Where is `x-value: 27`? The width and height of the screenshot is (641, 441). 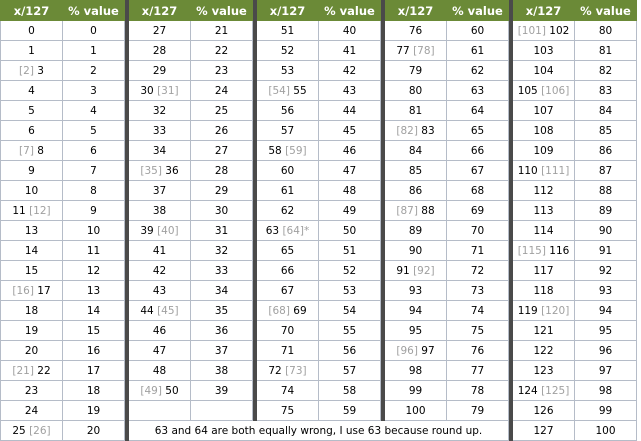
x-value: 27 is located at coordinates (159, 30).